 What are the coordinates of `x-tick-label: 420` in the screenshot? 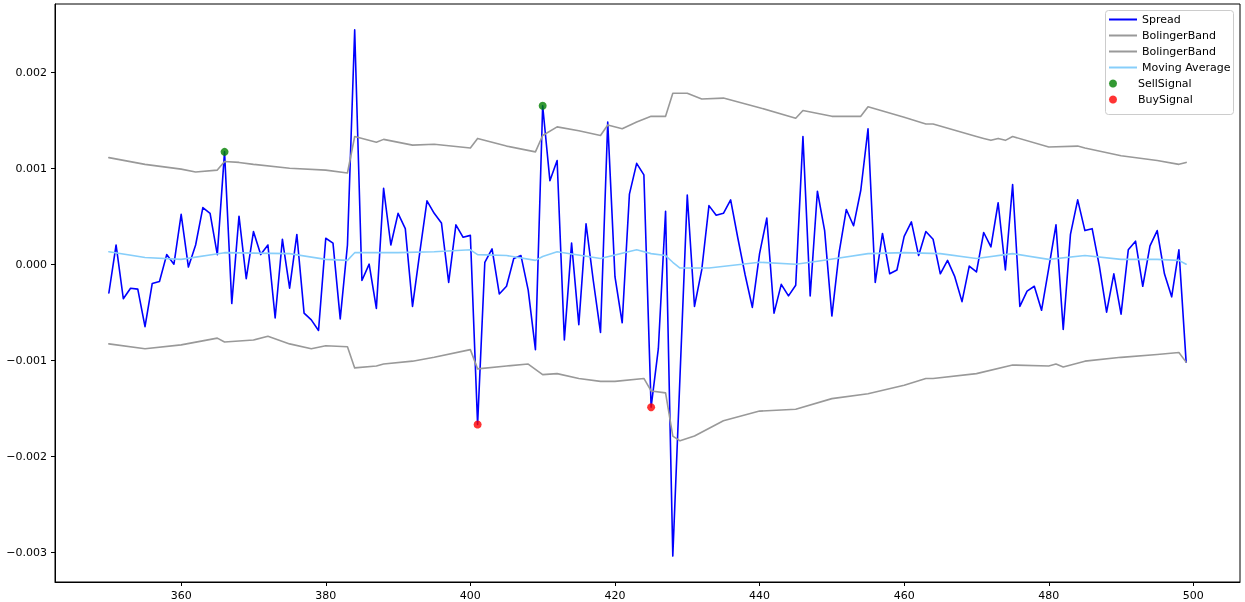 It's located at (615, 595).